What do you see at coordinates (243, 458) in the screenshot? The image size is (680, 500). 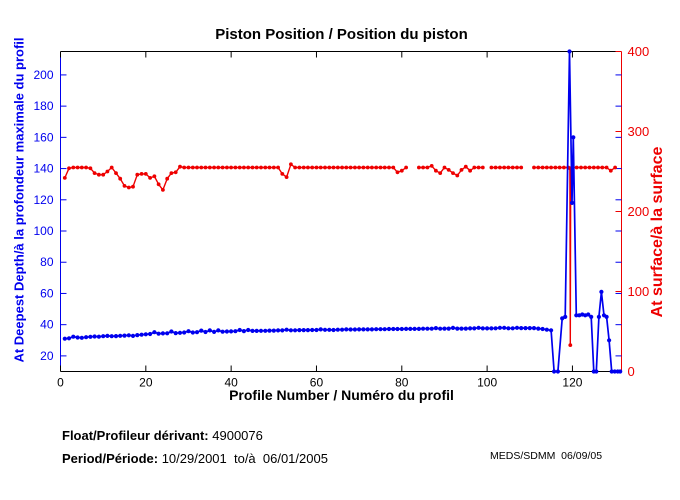 I see `period-value: 10/29/2001 to/à 06/01/2005` at bounding box center [243, 458].